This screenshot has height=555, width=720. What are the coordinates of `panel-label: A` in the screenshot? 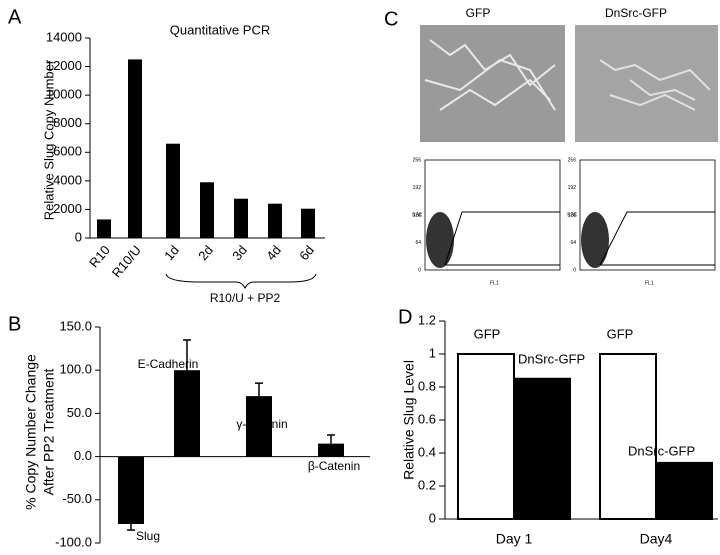 It's located at (15, 17).